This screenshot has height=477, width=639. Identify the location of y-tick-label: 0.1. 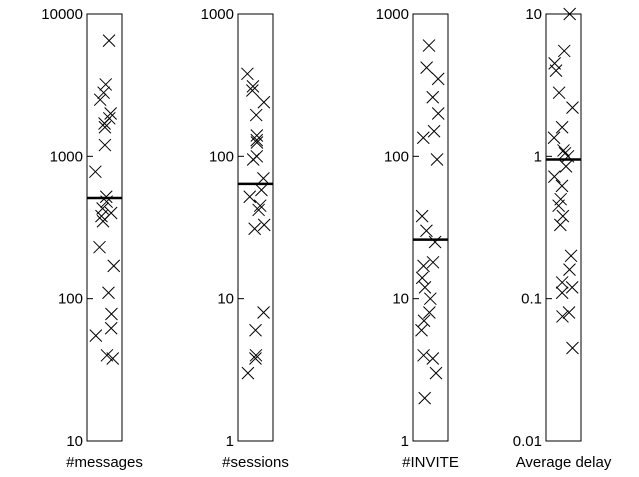
(531, 299).